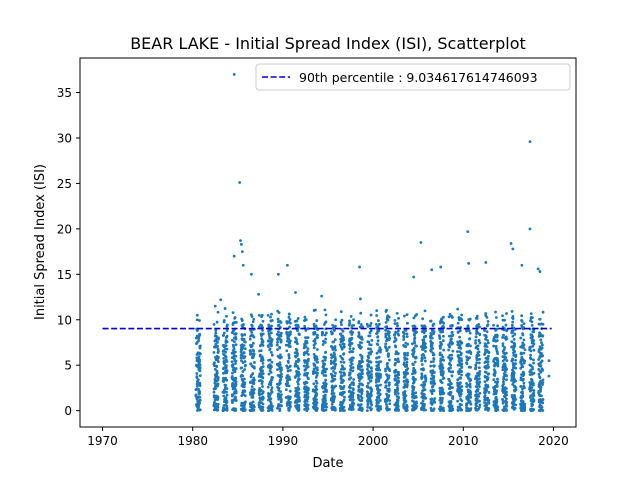  I want to click on y-tick-label: 25, so click(64, 184).